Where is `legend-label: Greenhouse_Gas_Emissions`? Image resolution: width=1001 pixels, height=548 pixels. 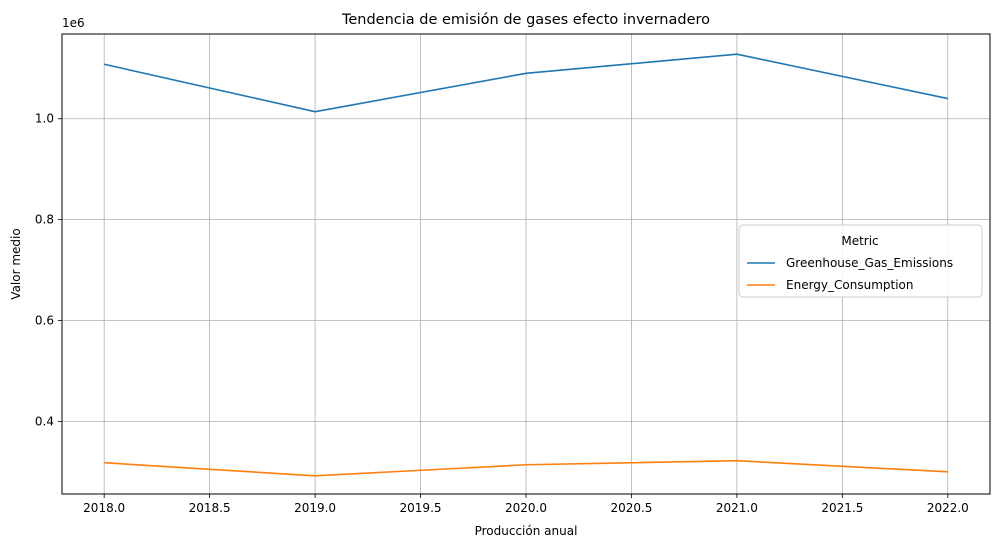
legend-label: Greenhouse_Gas_Emissions is located at coordinates (869, 263).